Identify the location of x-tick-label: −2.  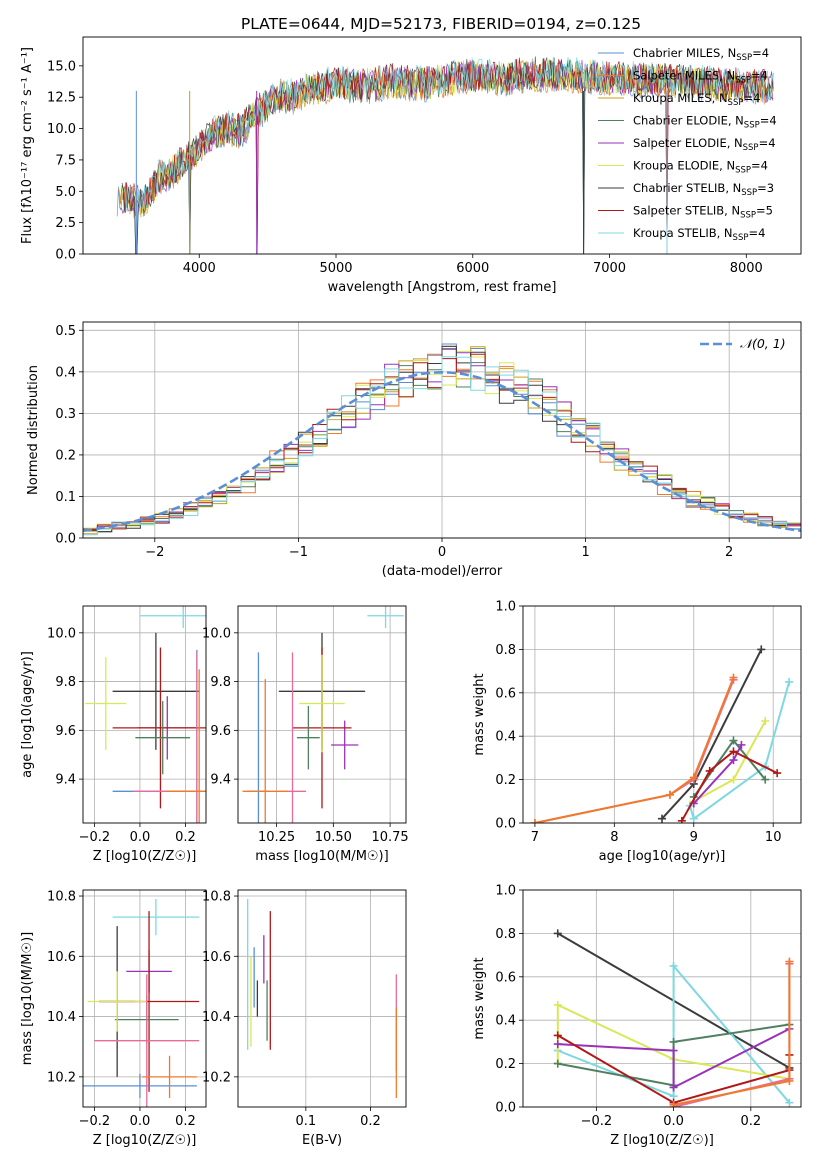
(154, 552).